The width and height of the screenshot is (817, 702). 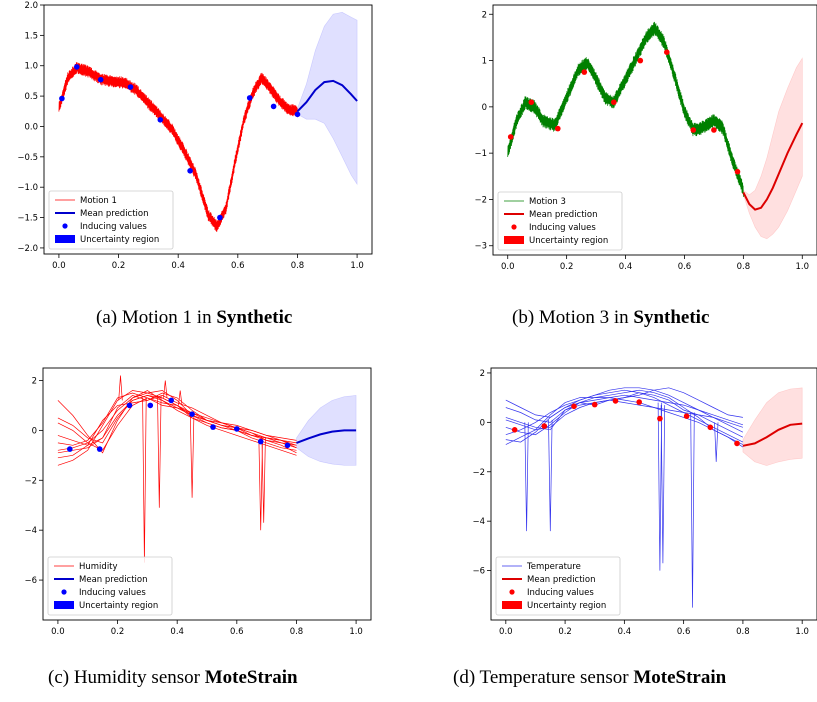 I want to click on legend-label: Motion 3, so click(x=547, y=202).